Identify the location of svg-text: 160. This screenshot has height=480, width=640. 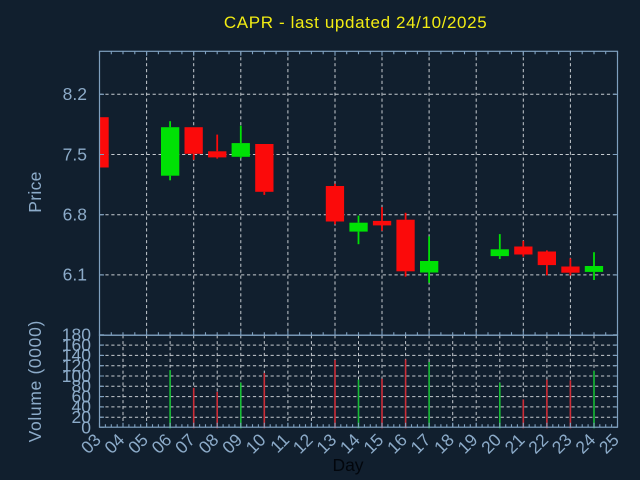
(76, 345).